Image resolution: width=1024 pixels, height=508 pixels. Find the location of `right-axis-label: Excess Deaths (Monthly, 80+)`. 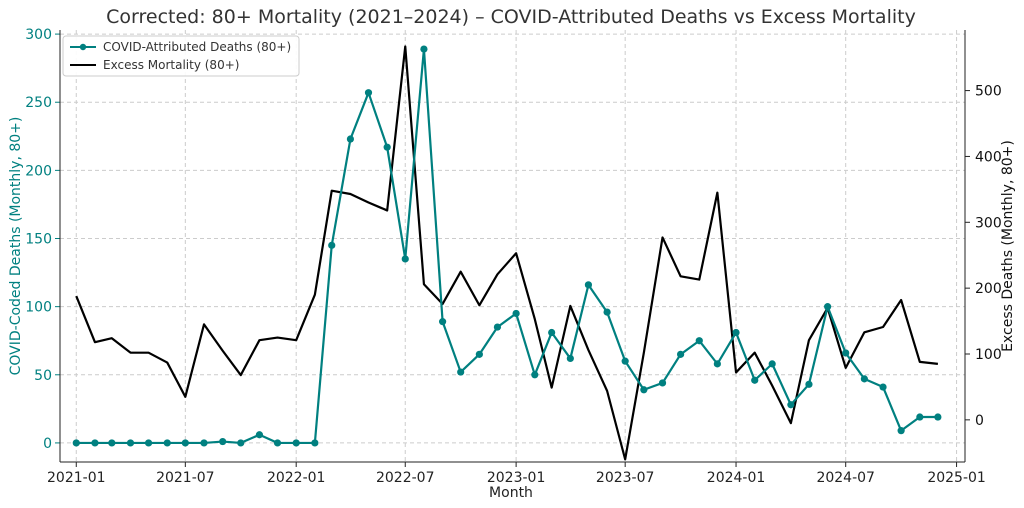

right-axis-label: Excess Deaths (Monthly, 80+) is located at coordinates (1008, 246).